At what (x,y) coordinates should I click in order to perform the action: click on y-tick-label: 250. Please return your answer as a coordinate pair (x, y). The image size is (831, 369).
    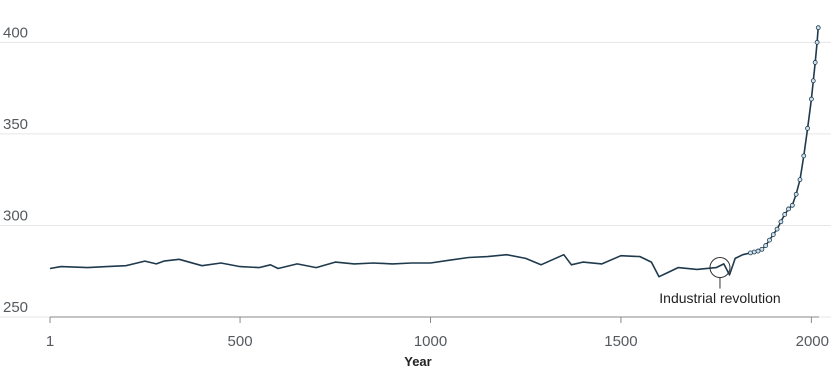
    Looking at the image, I should click on (15, 307).